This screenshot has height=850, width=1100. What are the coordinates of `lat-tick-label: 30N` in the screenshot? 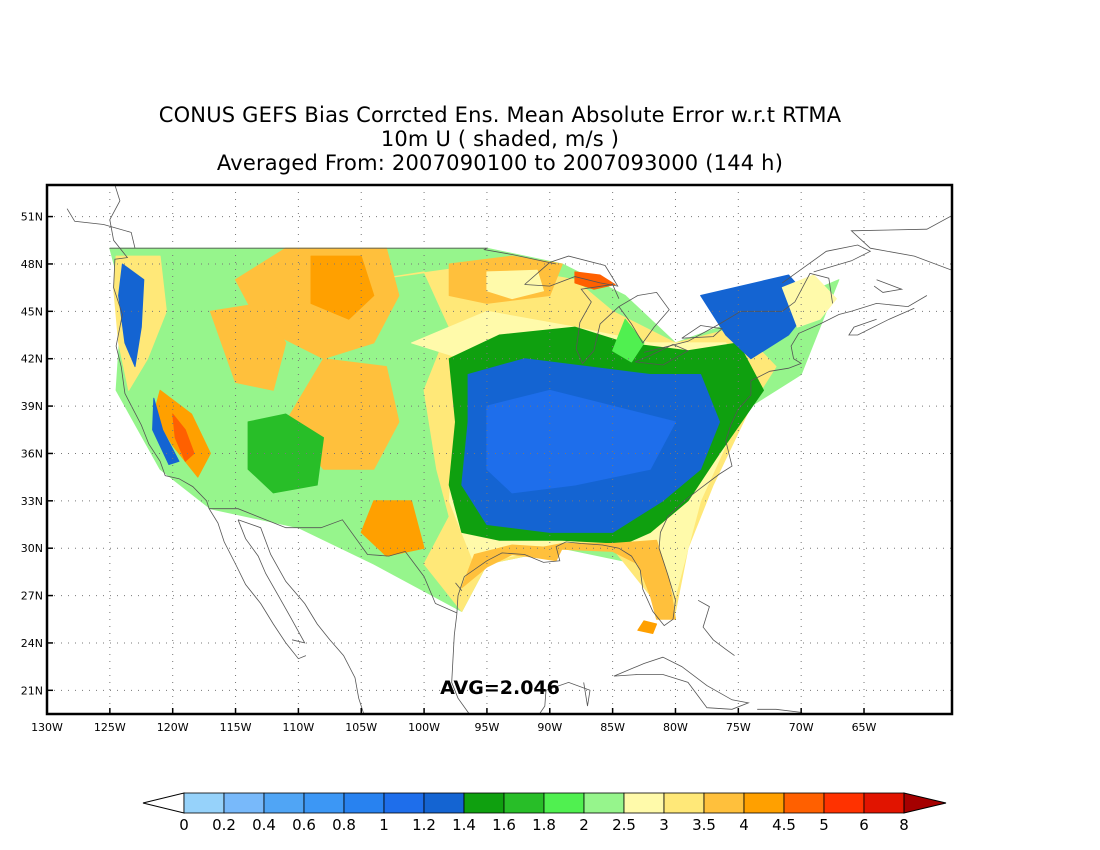 It's located at (32, 548).